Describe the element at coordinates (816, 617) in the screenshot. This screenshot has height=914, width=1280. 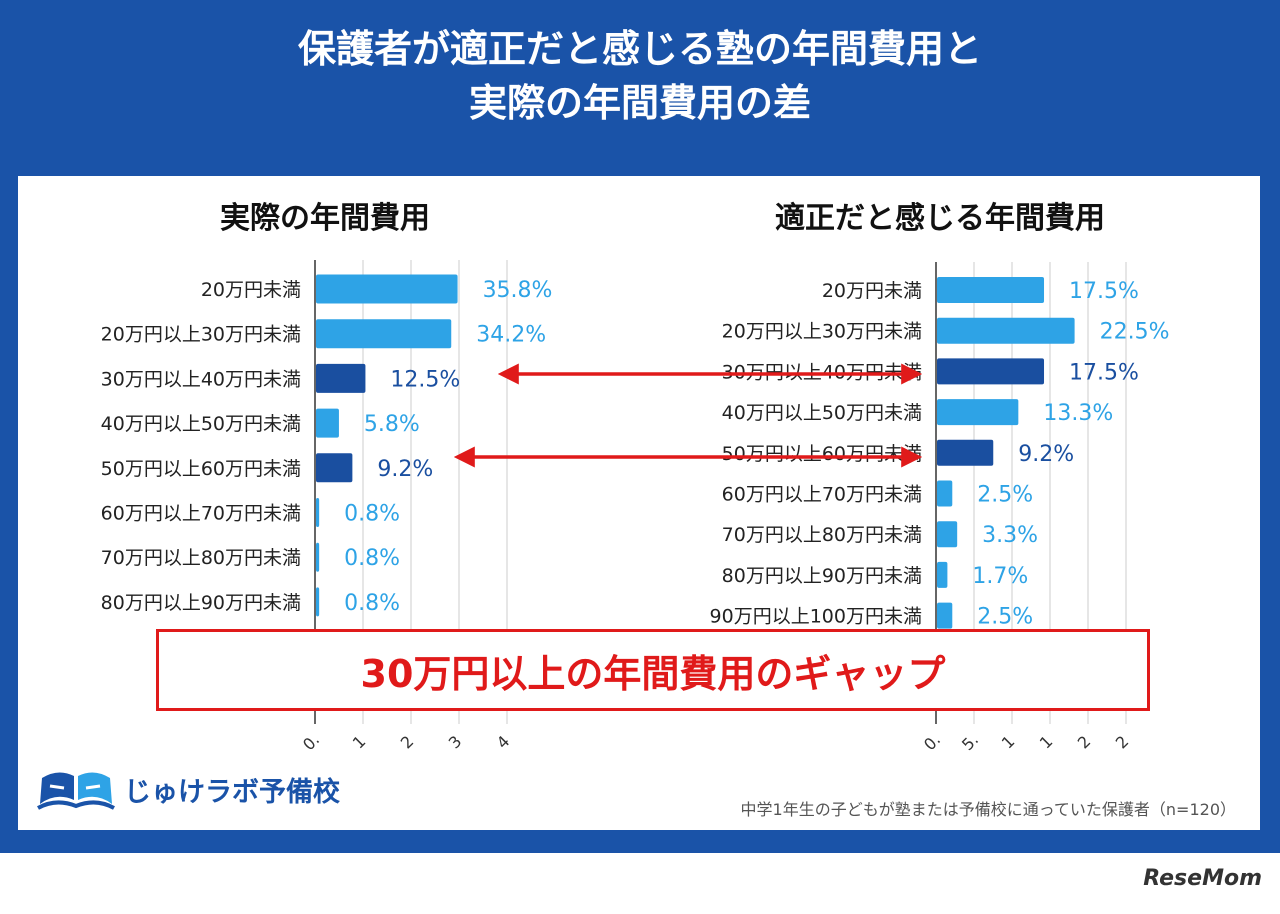
I see `appropriate-category-label: 90万円以上100万円未満` at that location.